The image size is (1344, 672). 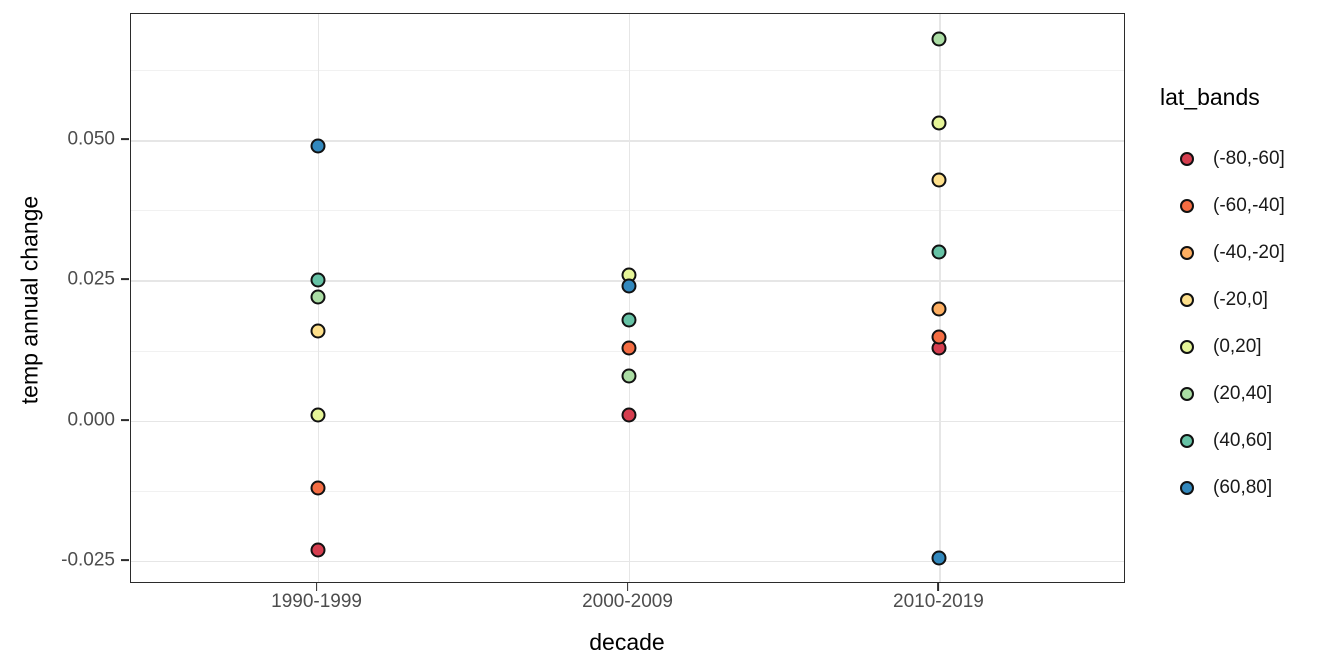 I want to click on legend-item: (60,80], so click(x=1247, y=487).